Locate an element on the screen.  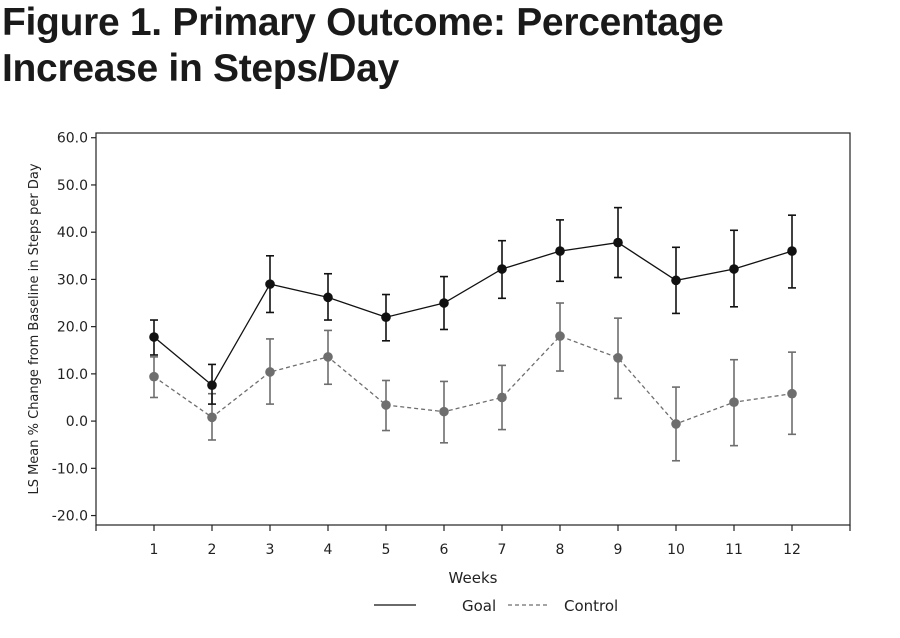
y-axis: -20.0 -10.0 0.0 10.0 20.0 30.0 40.0 50.0 60.0 is located at coordinates (74, 328).